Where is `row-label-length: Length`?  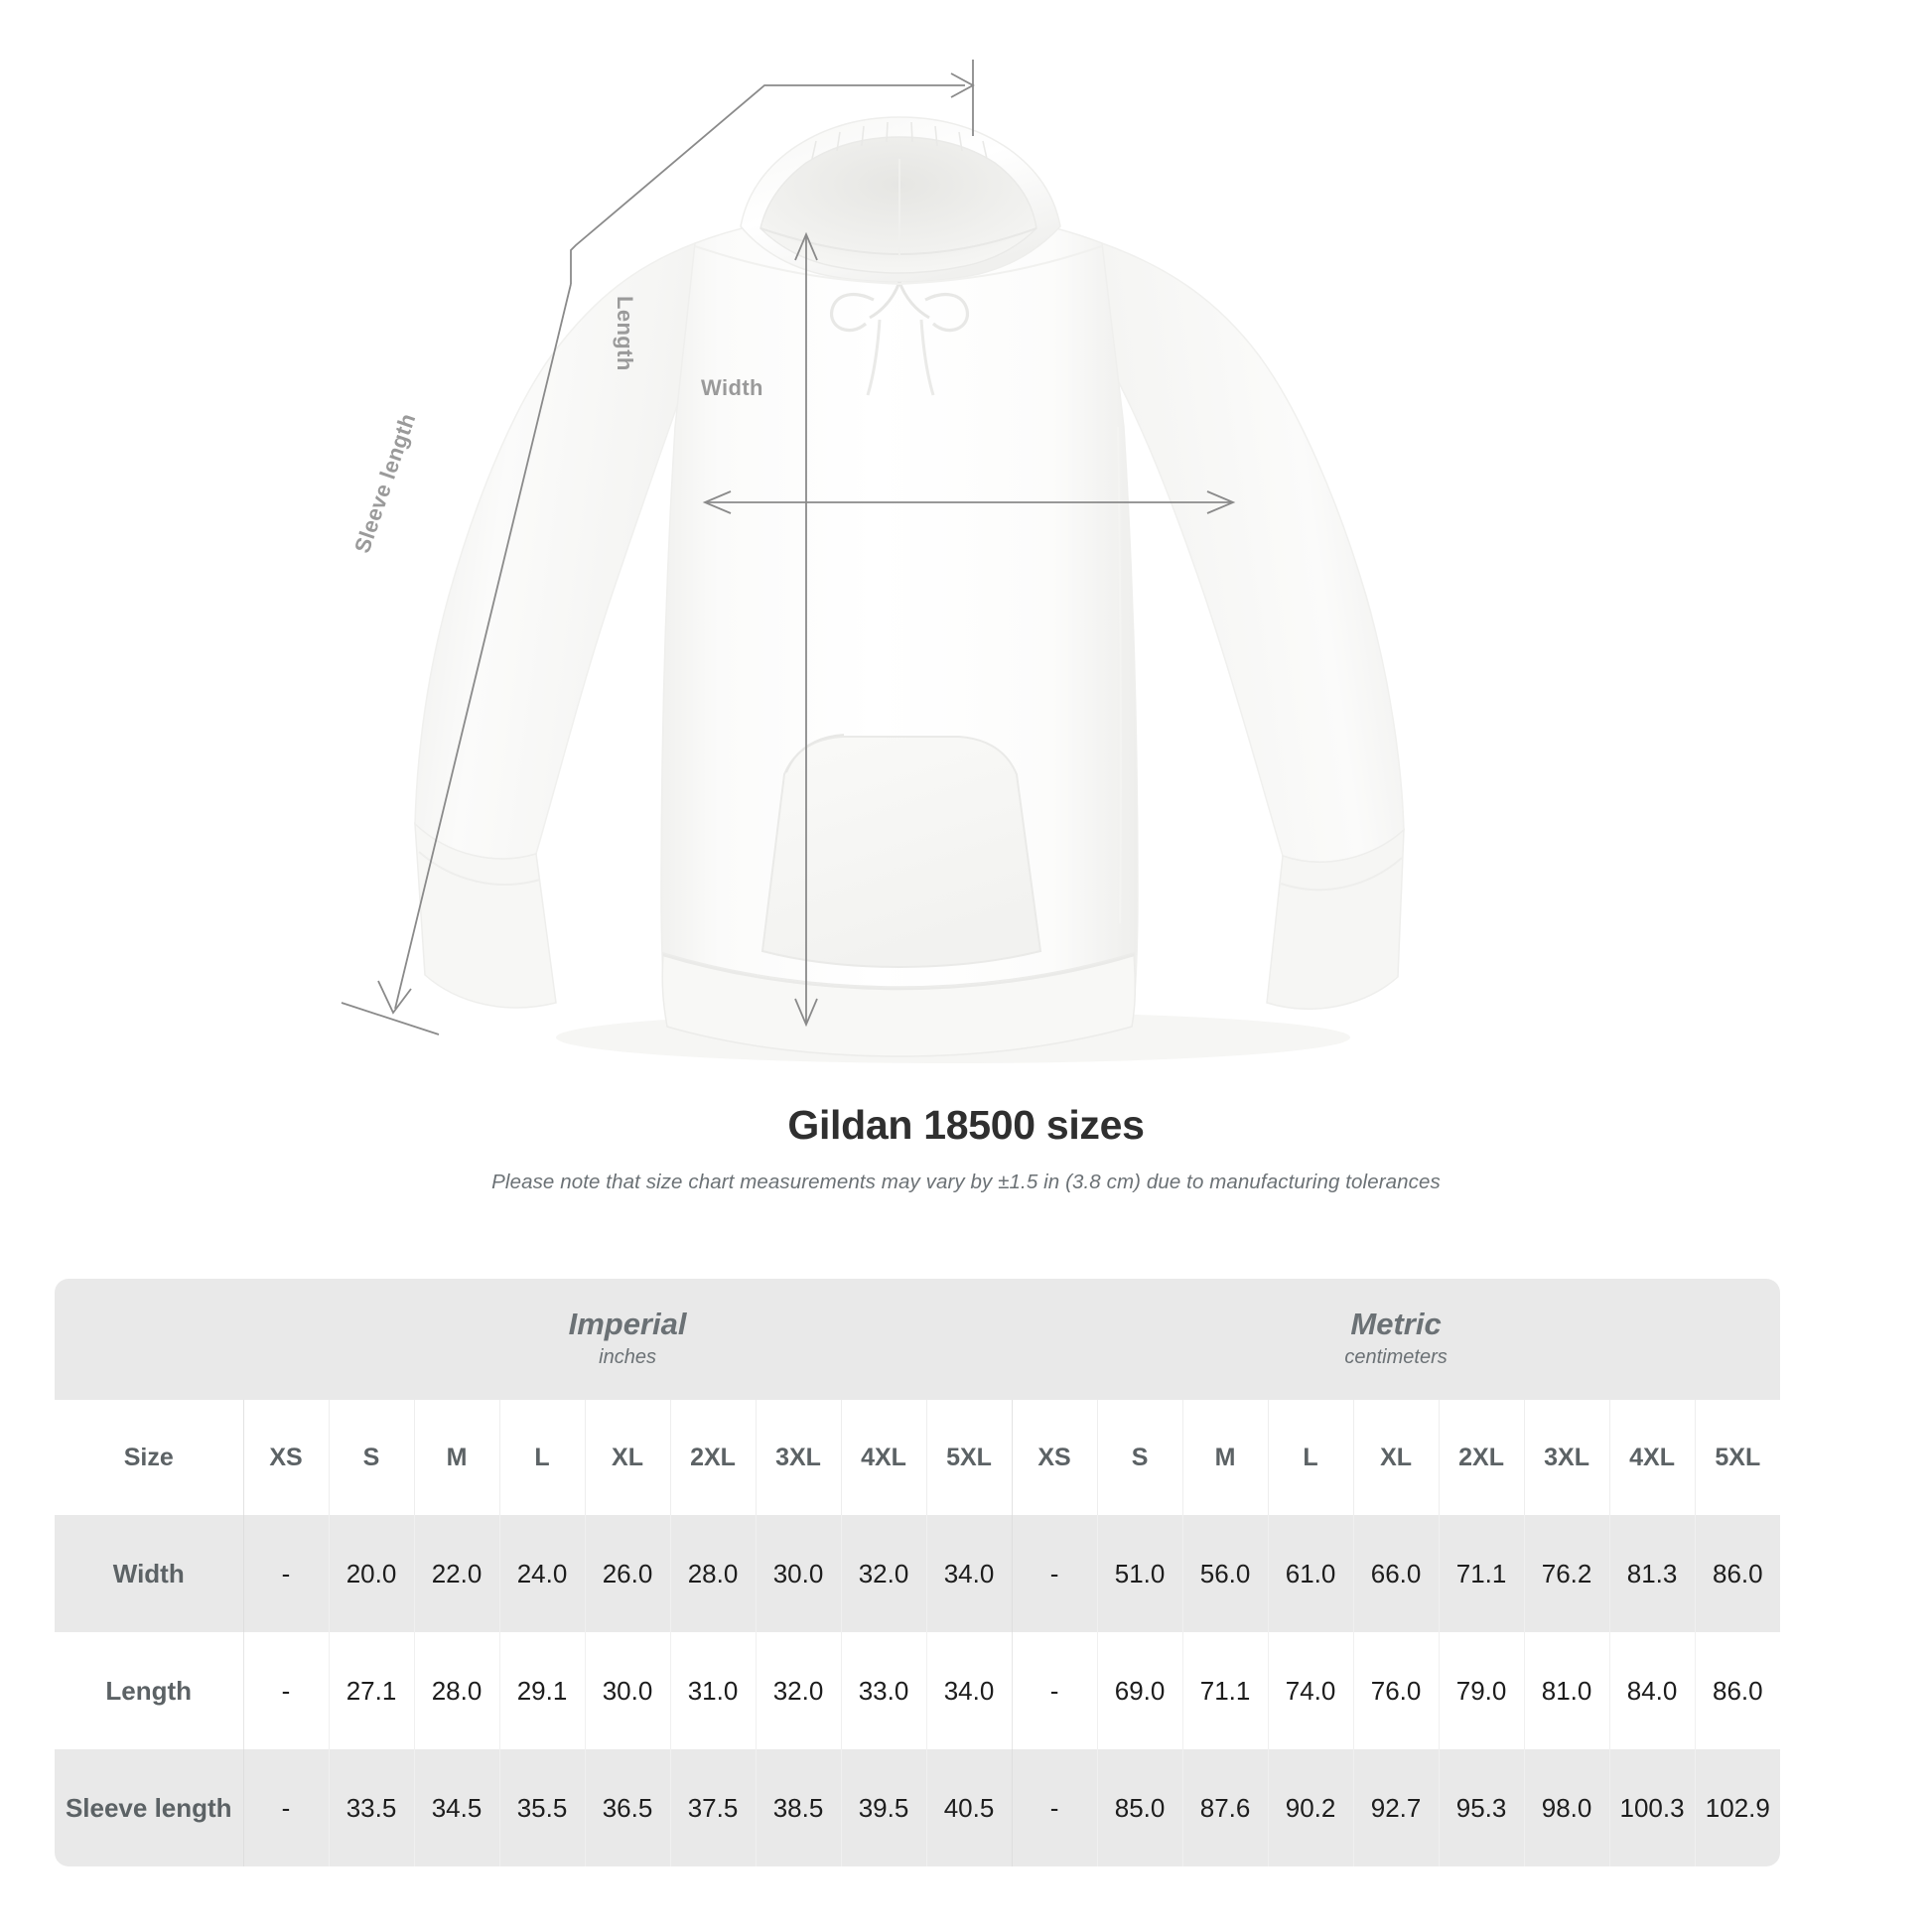 row-label-length: Length is located at coordinates (149, 1690).